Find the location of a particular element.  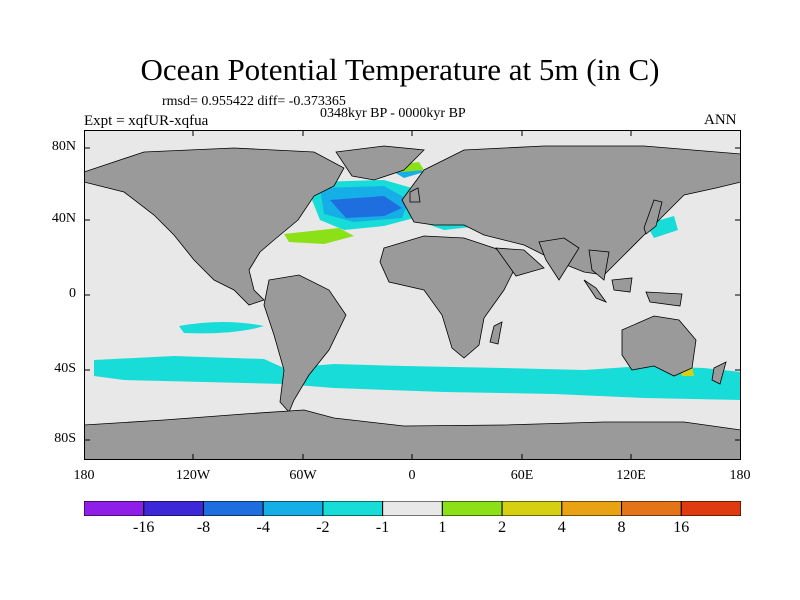

new-zealand-landmass is located at coordinates (719, 373).